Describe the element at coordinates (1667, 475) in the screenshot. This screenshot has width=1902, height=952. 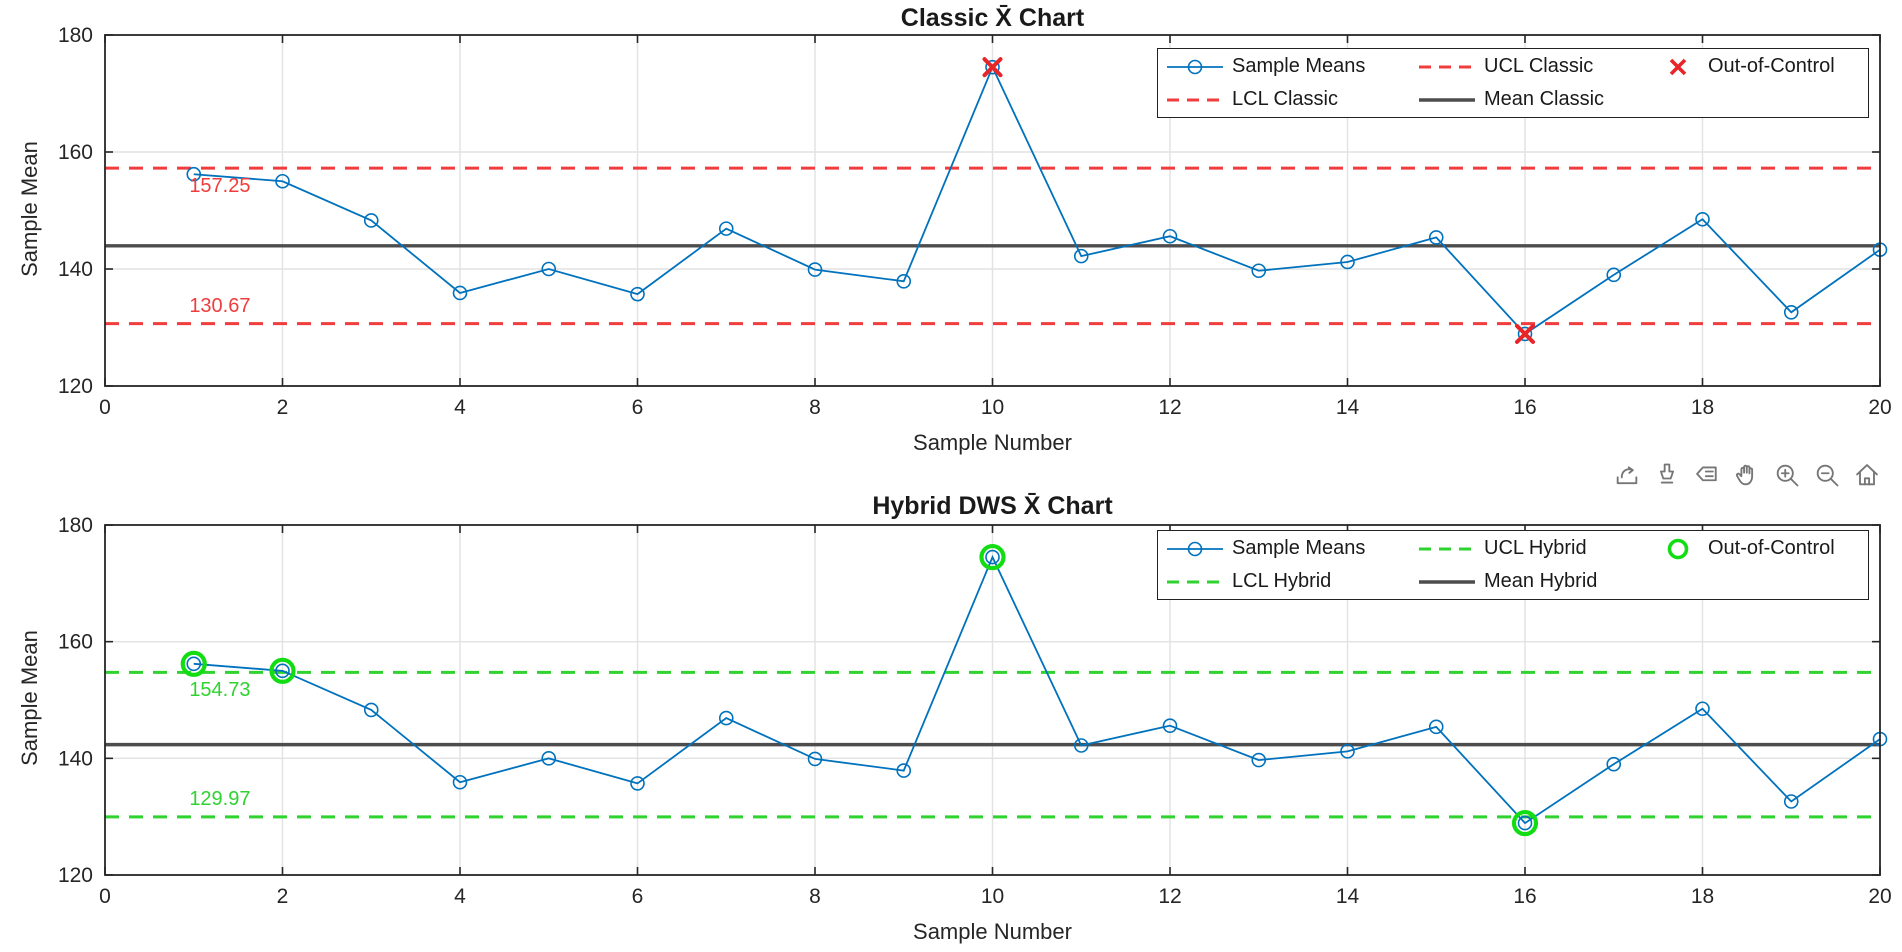
I see `brush-icon` at that location.